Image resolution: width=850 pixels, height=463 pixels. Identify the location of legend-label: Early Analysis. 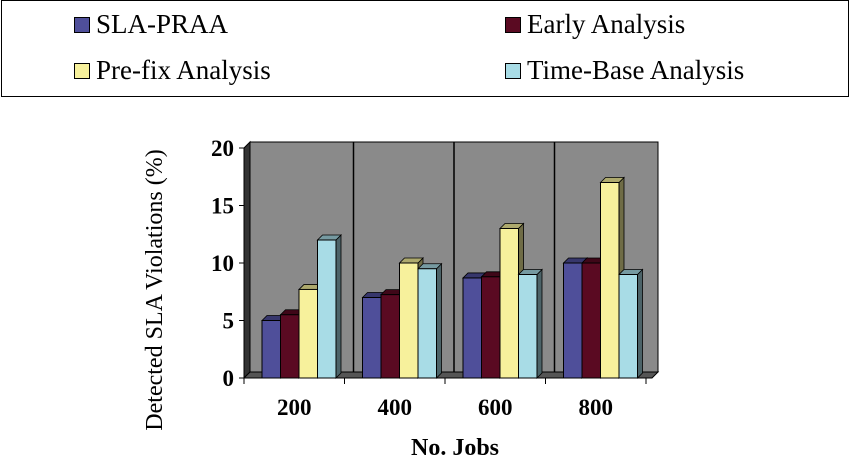
(606, 24).